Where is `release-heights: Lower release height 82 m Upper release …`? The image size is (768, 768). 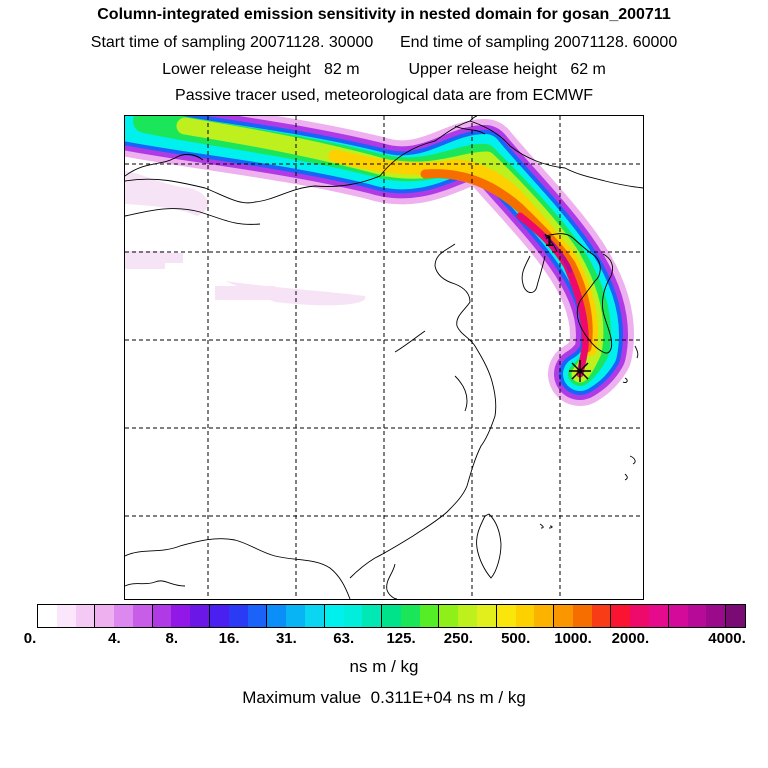
release-heights: Lower release height 82 m Upper release … is located at coordinates (384, 69).